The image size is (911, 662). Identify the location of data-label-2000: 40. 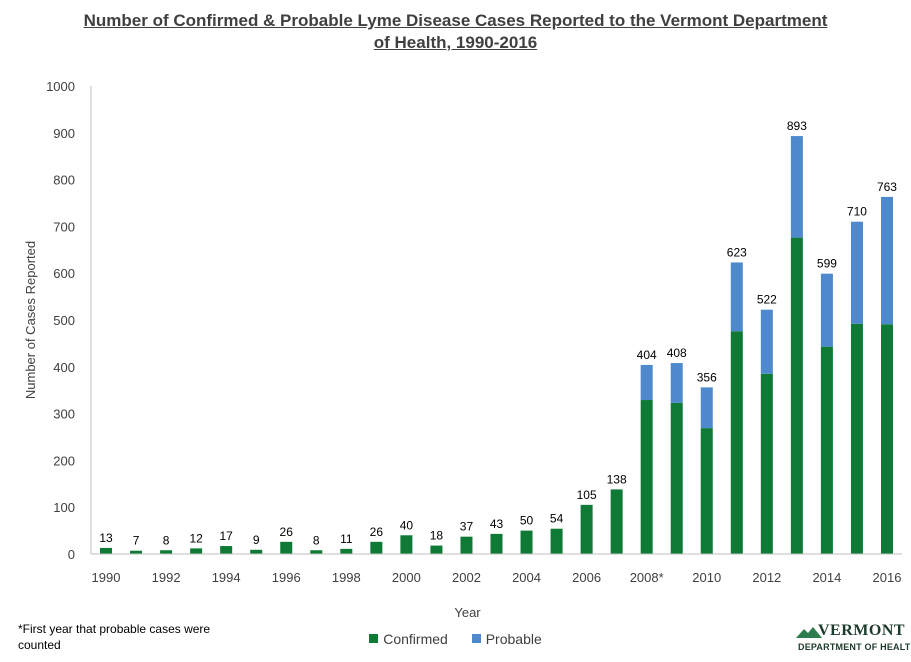
(407, 525).